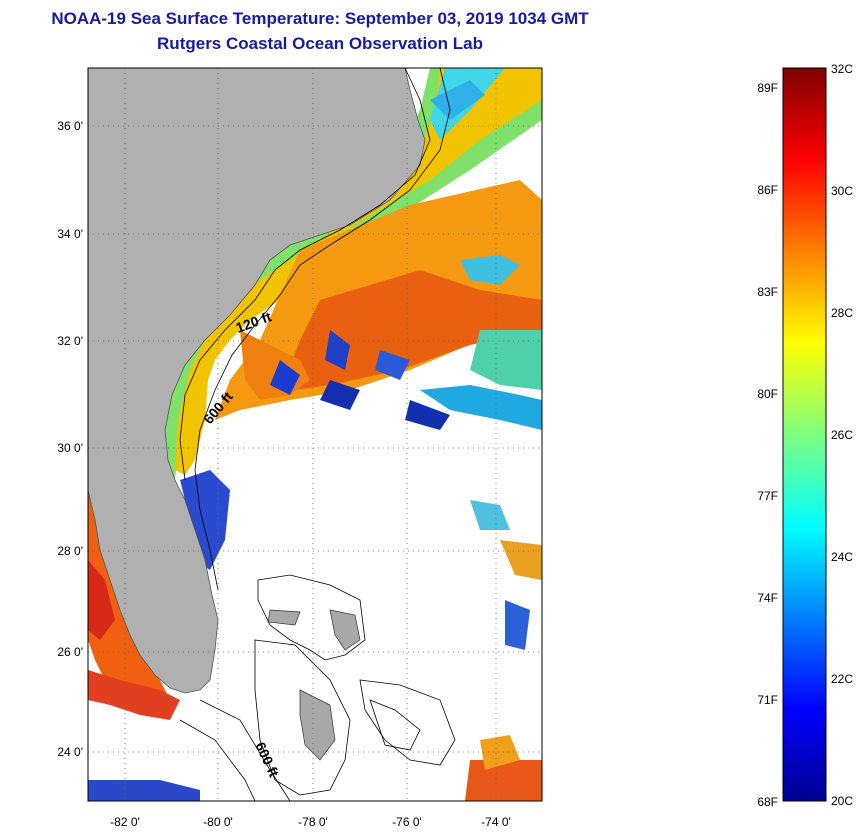  What do you see at coordinates (767, 190) in the screenshot?
I see `fahrenheit-label: 86F` at bounding box center [767, 190].